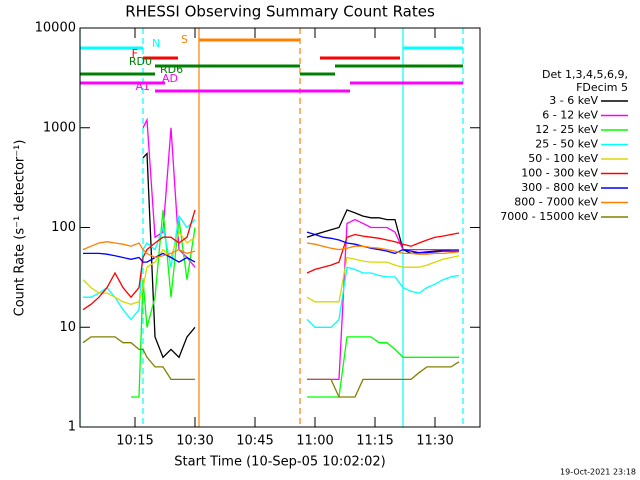 Image resolution: width=640 pixels, height=480 pixels. I want to click on flag-label: N, so click(156, 43).